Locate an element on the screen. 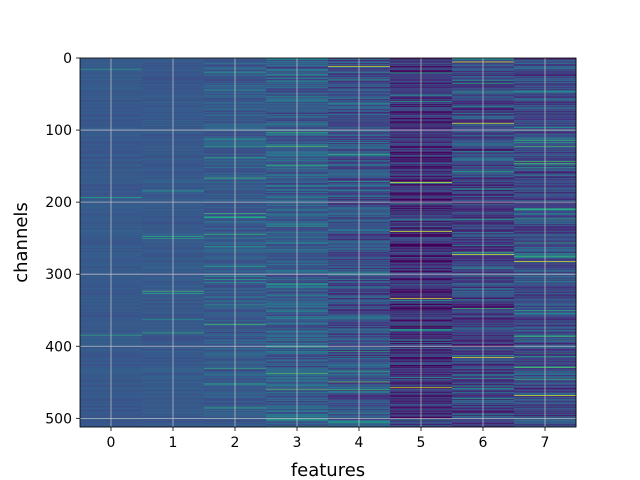 This screenshot has height=480, width=640. y-tick-label: 100 is located at coordinates (58, 131).